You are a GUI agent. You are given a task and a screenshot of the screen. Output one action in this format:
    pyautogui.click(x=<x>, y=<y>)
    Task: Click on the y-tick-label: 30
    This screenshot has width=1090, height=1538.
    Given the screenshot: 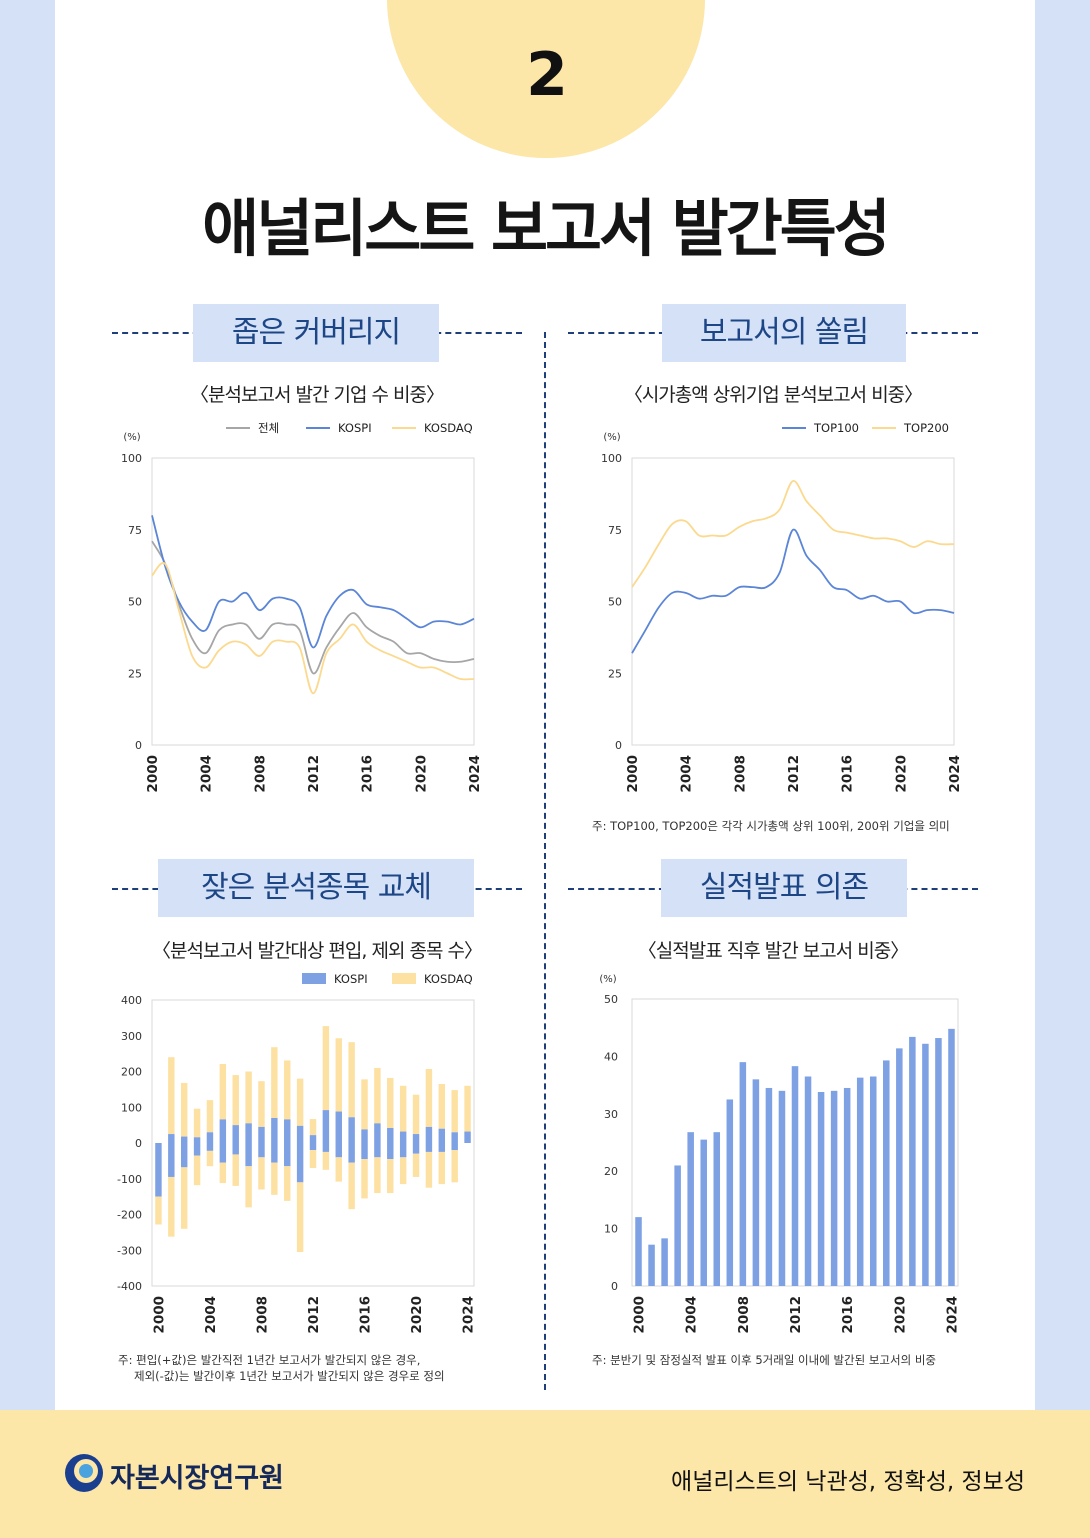 What is the action you would take?
    pyautogui.click(x=611, y=1114)
    